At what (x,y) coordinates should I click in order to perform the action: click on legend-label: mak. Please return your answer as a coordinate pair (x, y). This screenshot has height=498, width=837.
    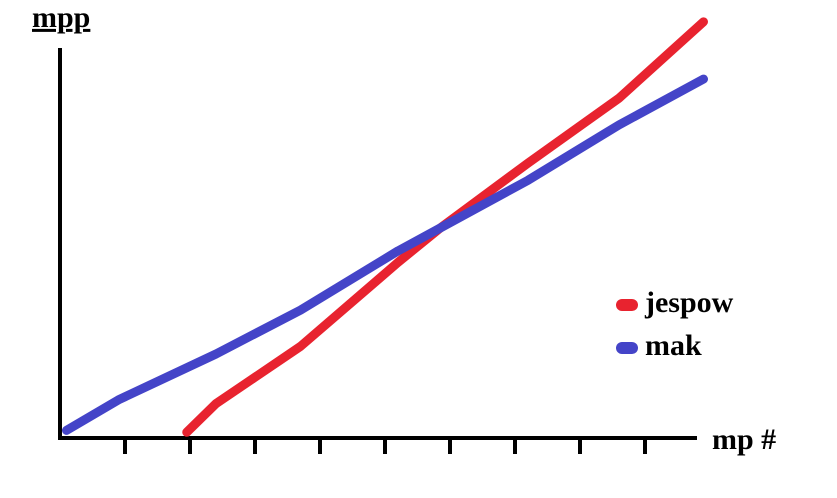
    Looking at the image, I should click on (673, 345).